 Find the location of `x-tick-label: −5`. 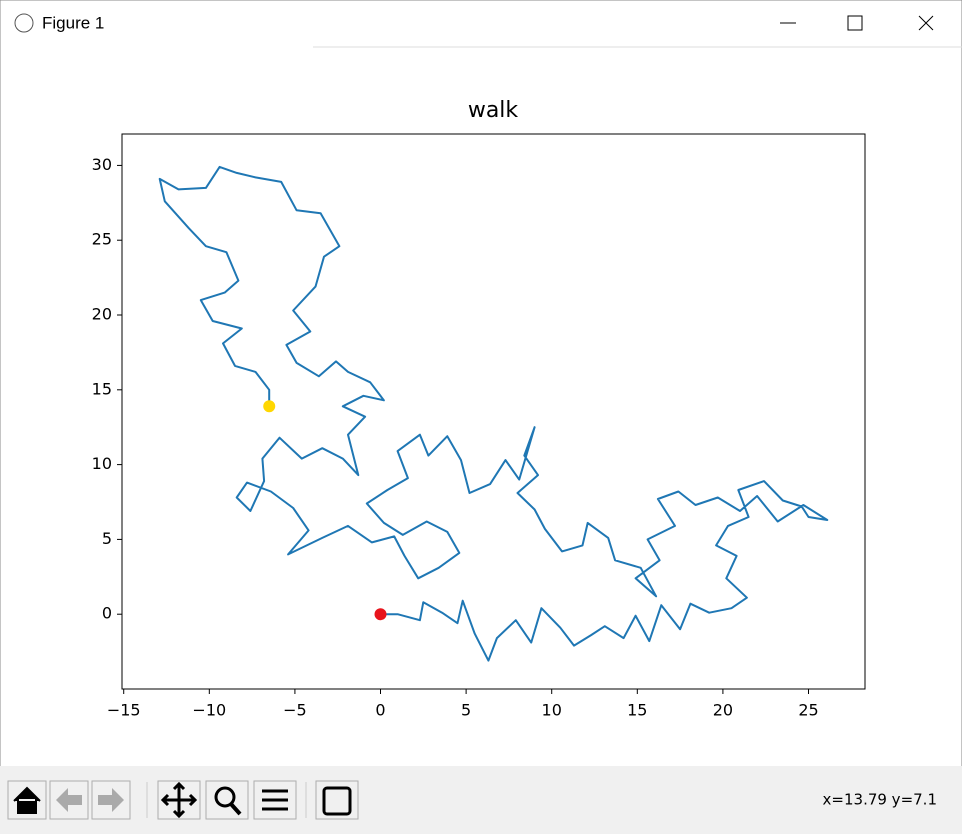

x-tick-label: −5 is located at coordinates (295, 710).